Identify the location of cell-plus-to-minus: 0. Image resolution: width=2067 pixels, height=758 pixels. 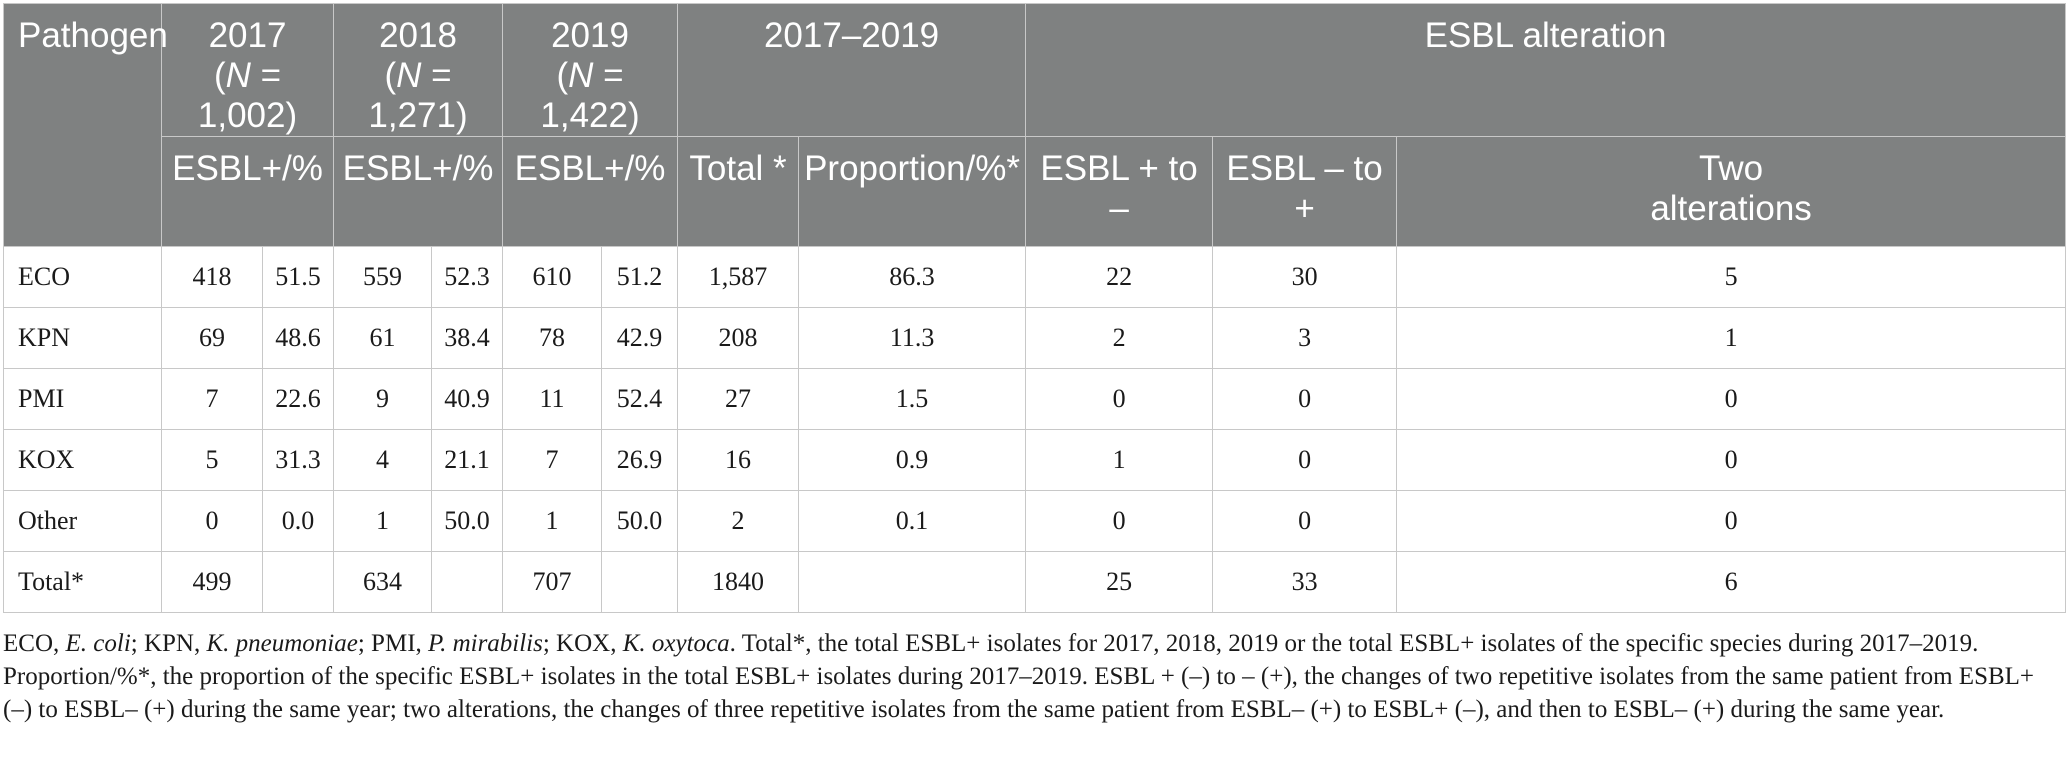
(1119, 521).